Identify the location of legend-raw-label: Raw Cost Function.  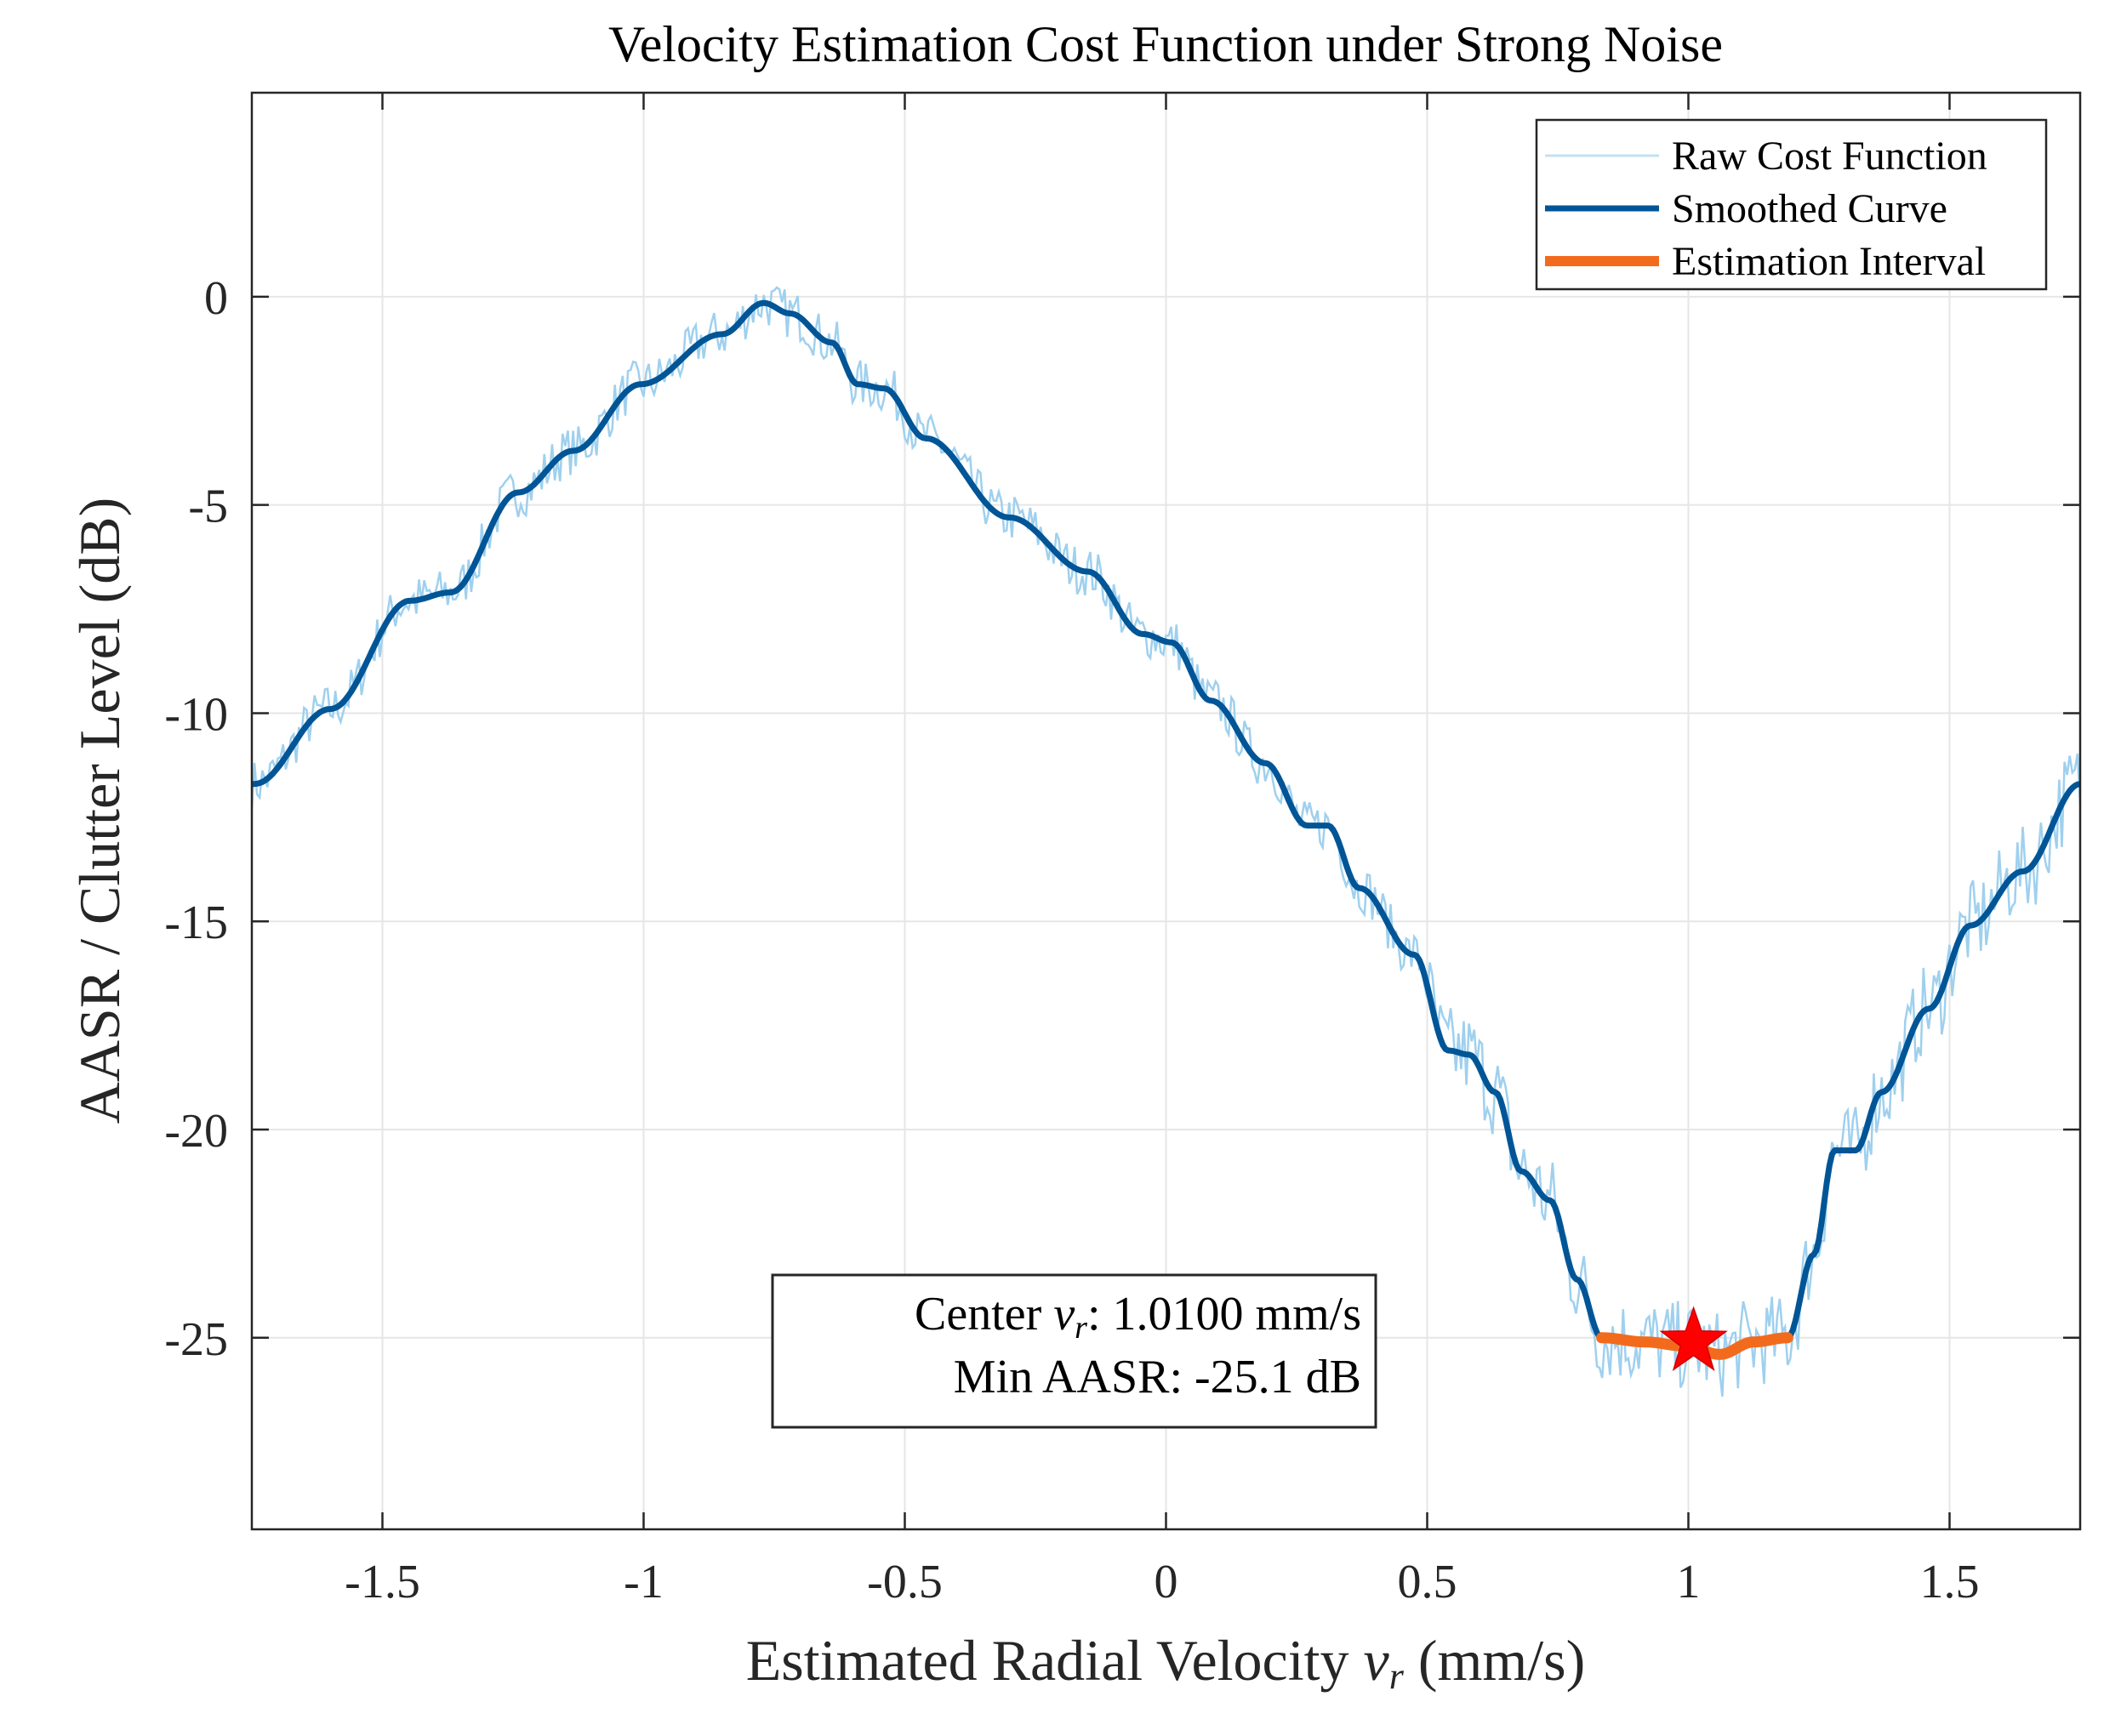
(1830, 156).